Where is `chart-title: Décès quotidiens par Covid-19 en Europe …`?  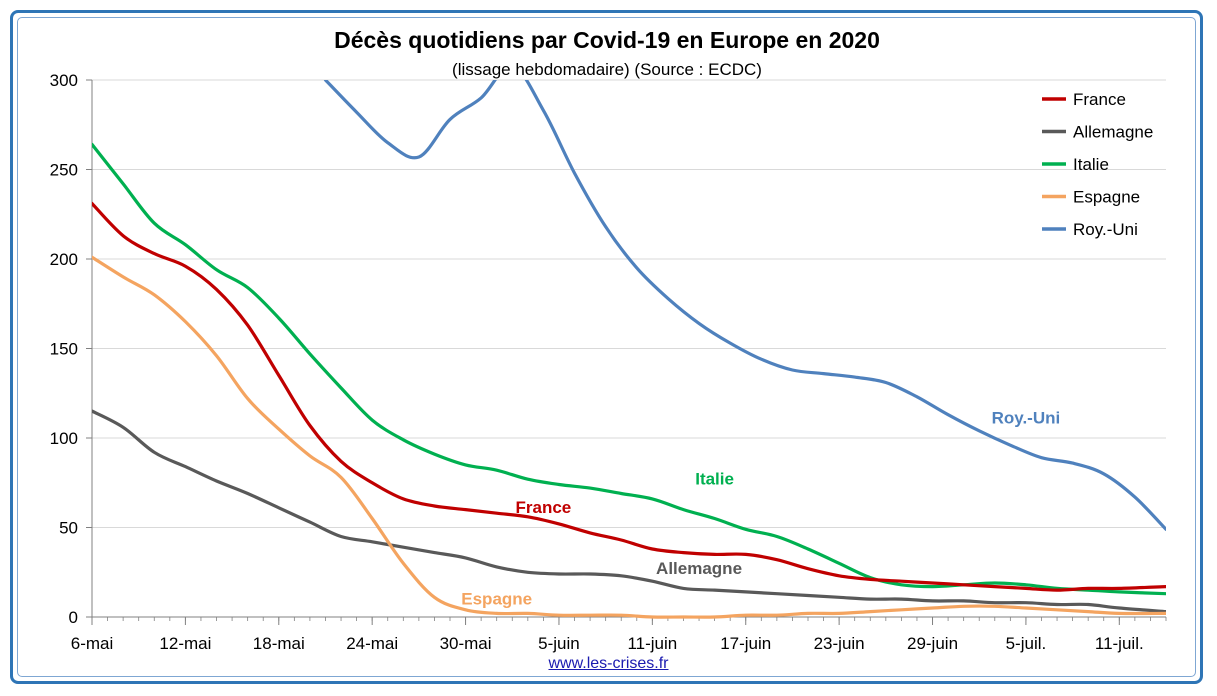 chart-title: Décès quotidiens par Covid-19 en Europe … is located at coordinates (607, 40).